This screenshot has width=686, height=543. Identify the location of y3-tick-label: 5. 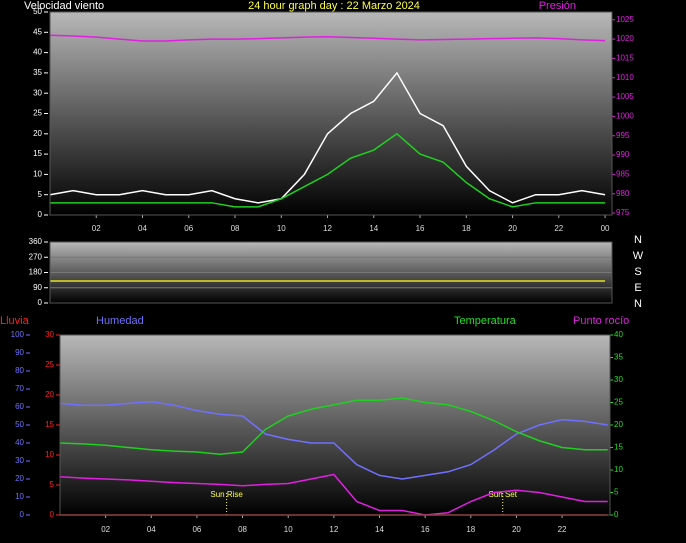
(52, 484).